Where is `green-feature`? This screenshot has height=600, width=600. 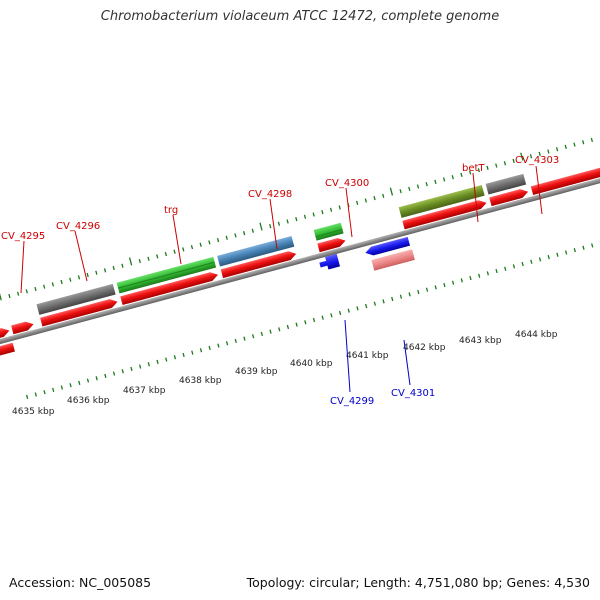
green-feature is located at coordinates (328, 231).